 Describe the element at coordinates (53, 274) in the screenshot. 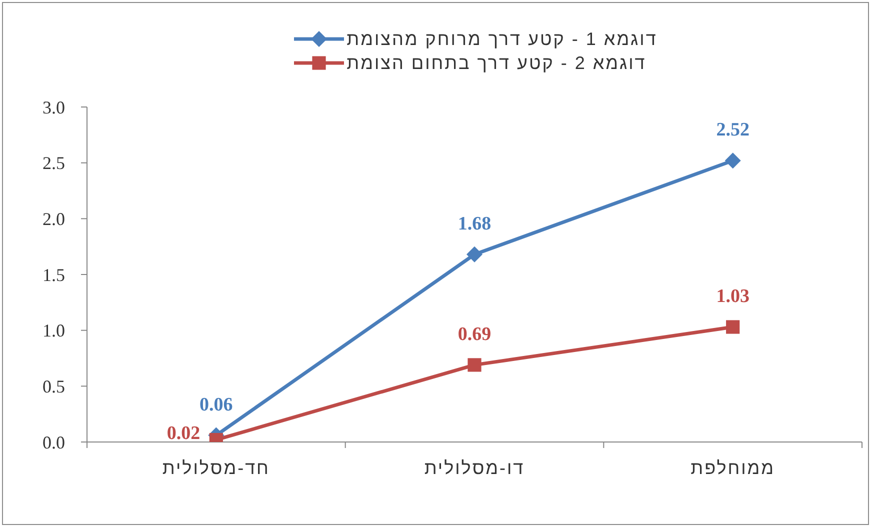

I see `y-tick-label: 1.5` at that location.